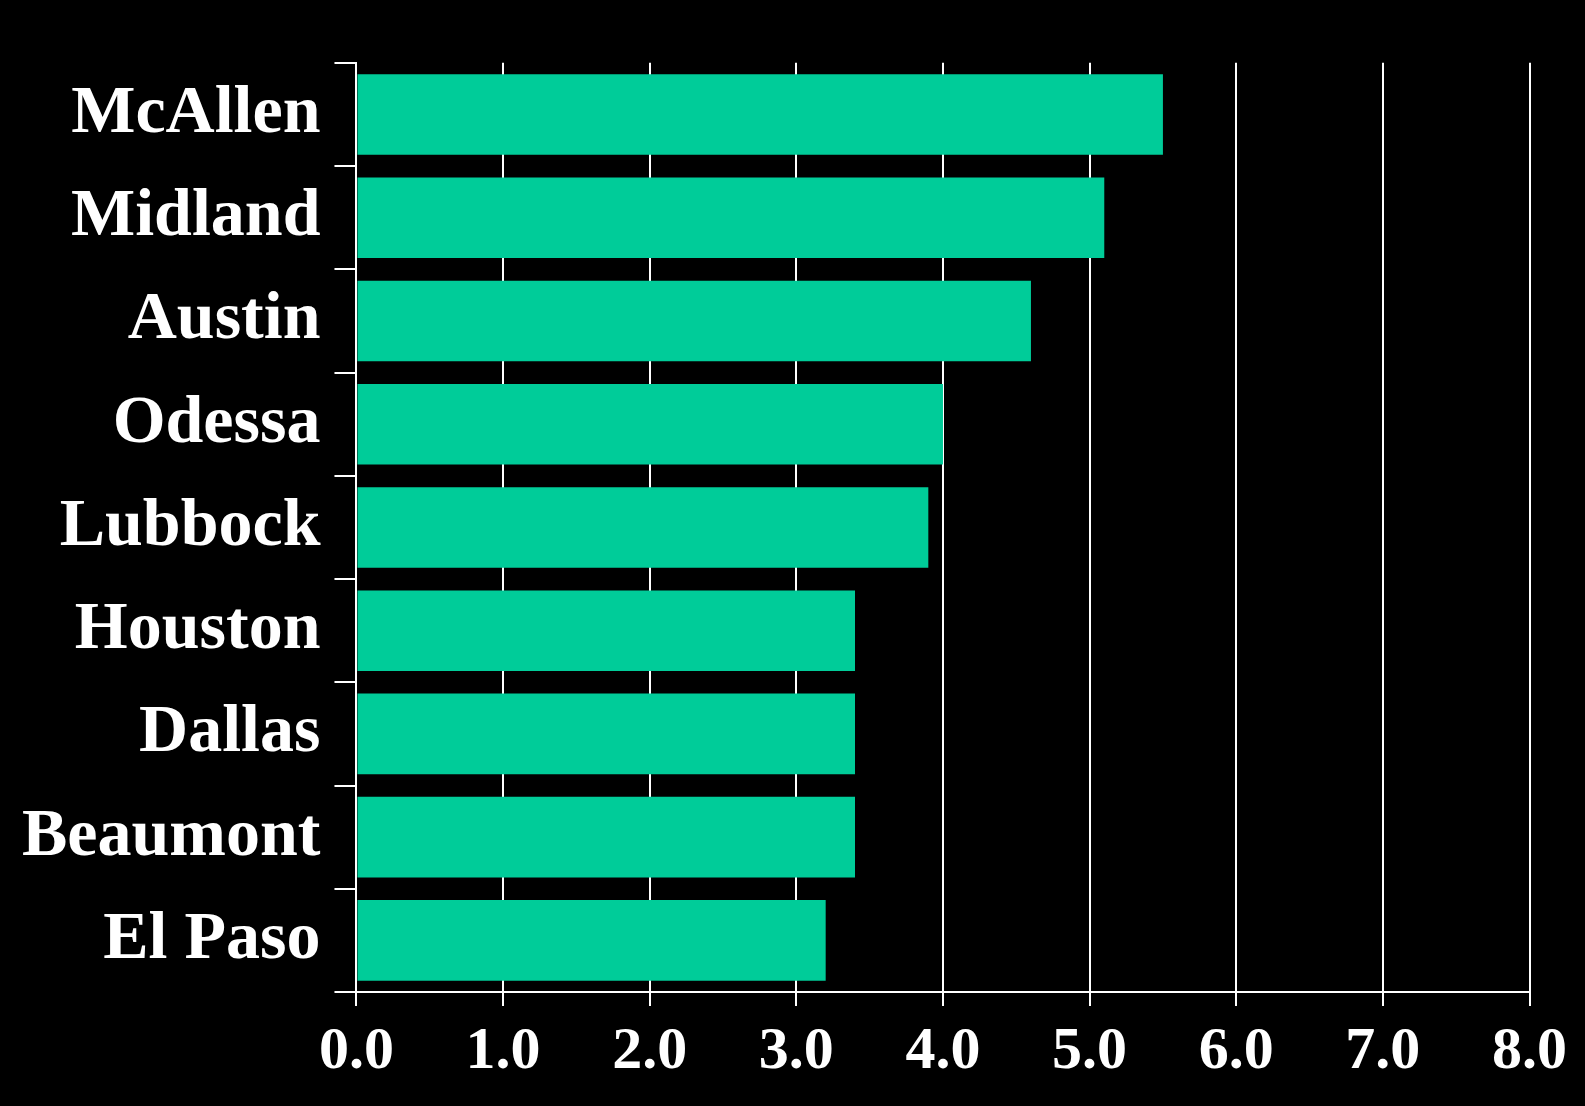  Describe the element at coordinates (356, 1047) in the screenshot. I see `x-tick-label: 0.0` at that location.